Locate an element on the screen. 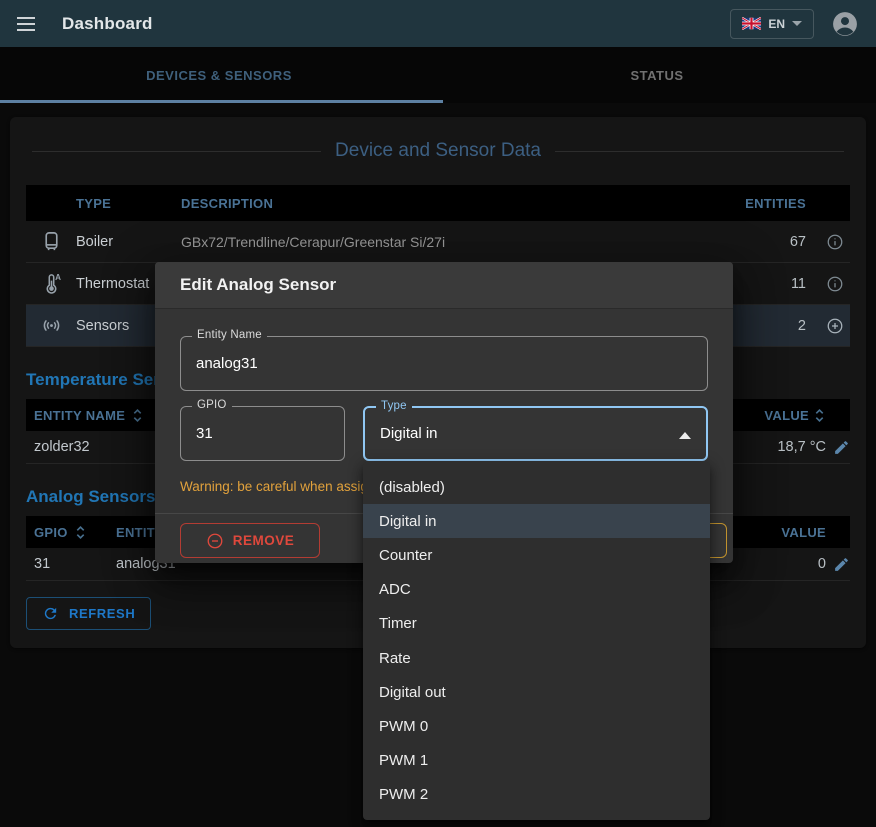 The width and height of the screenshot is (876, 827). remove-label: REMOVE is located at coordinates (263, 540).